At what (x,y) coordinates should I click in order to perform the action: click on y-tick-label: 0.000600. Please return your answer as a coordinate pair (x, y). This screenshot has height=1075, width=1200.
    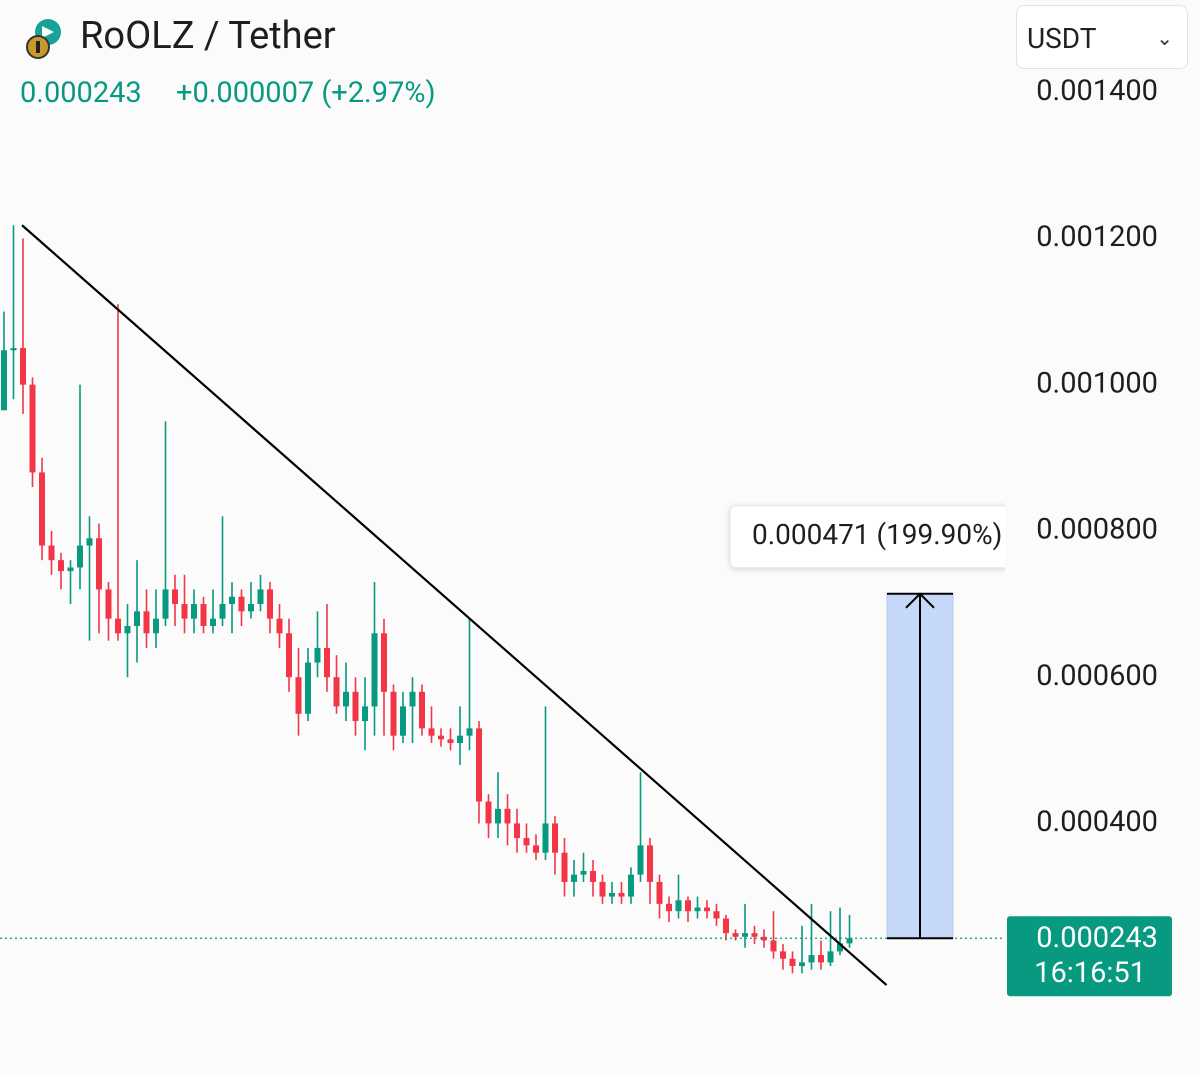
    Looking at the image, I should click on (1097, 676).